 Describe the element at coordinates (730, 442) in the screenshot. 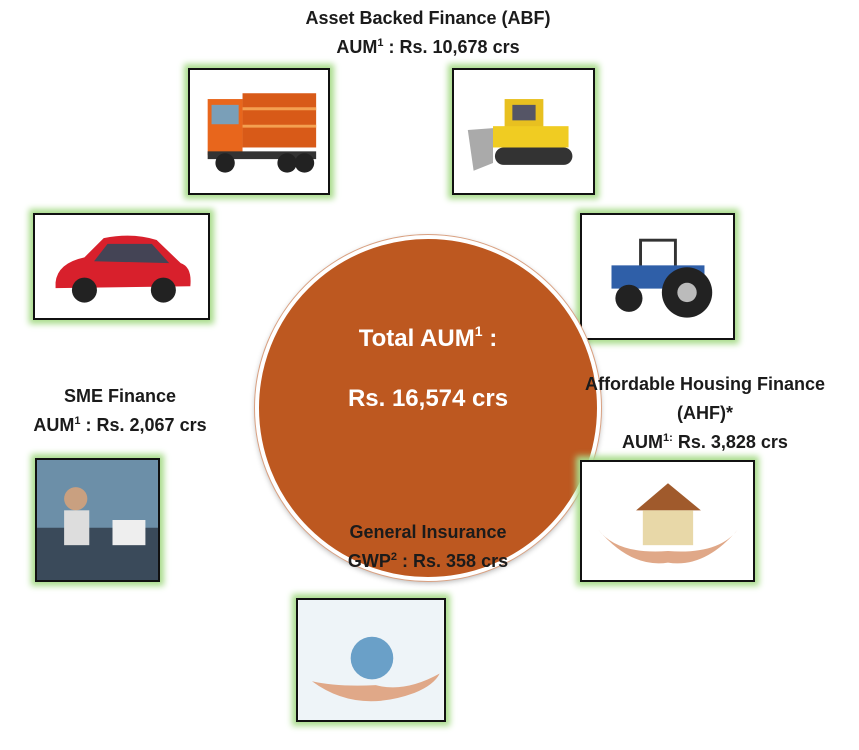

I see `value: Rs. 3,828 crs` at that location.